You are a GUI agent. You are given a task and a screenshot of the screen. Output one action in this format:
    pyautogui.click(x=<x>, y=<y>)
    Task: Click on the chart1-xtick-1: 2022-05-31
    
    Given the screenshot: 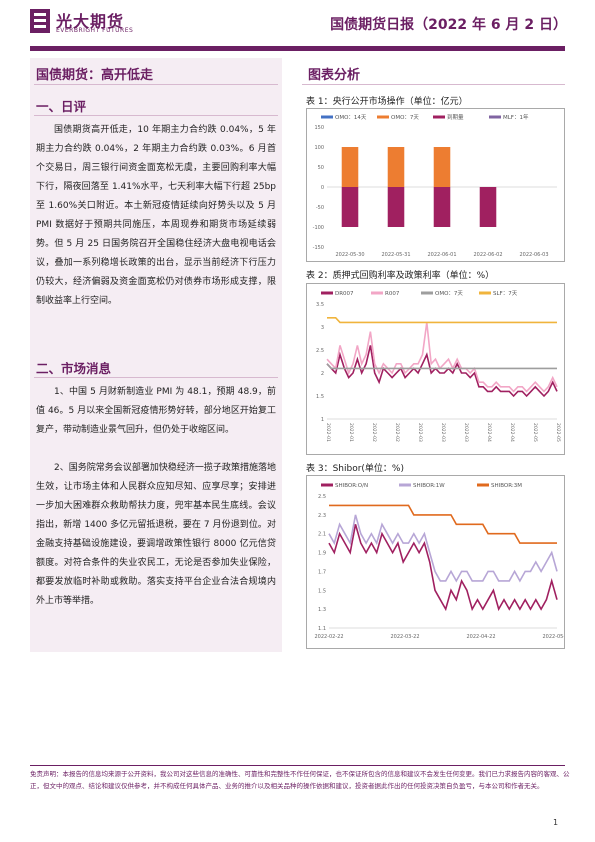 What is the action you would take?
    pyautogui.click(x=395, y=255)
    